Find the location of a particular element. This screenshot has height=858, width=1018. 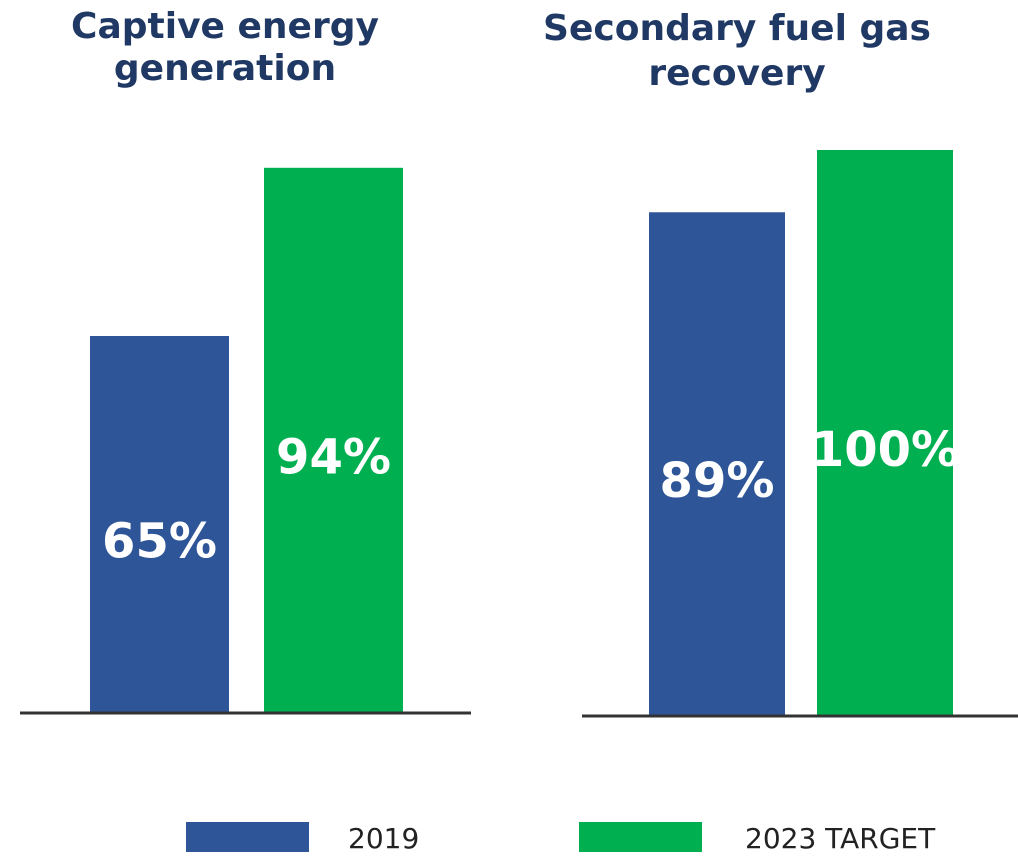

value-label: 65% is located at coordinates (159, 542).